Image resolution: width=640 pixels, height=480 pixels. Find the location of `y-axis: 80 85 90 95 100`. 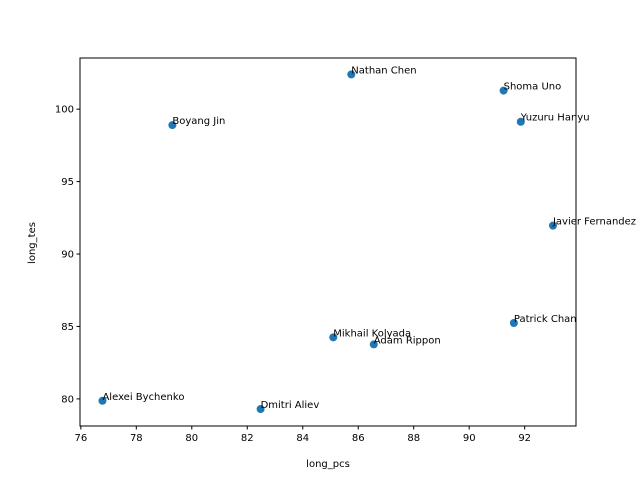

y-axis: 80 85 90 95 100 is located at coordinates (67, 255).